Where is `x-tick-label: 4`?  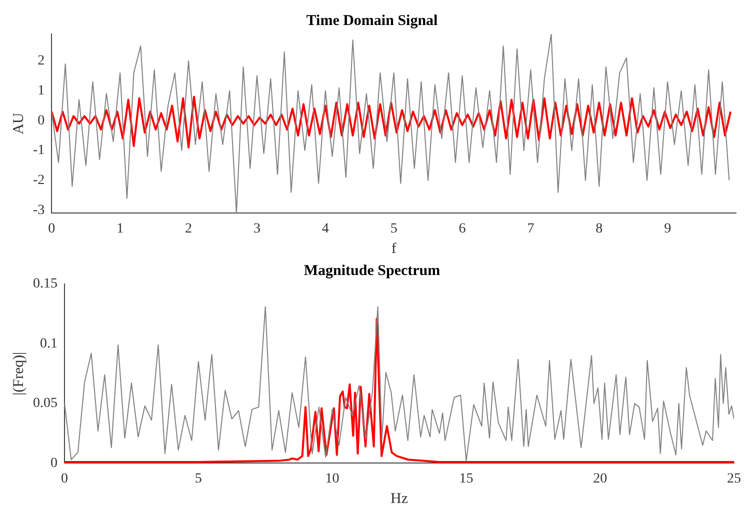
x-tick-label: 4 is located at coordinates (325, 228).